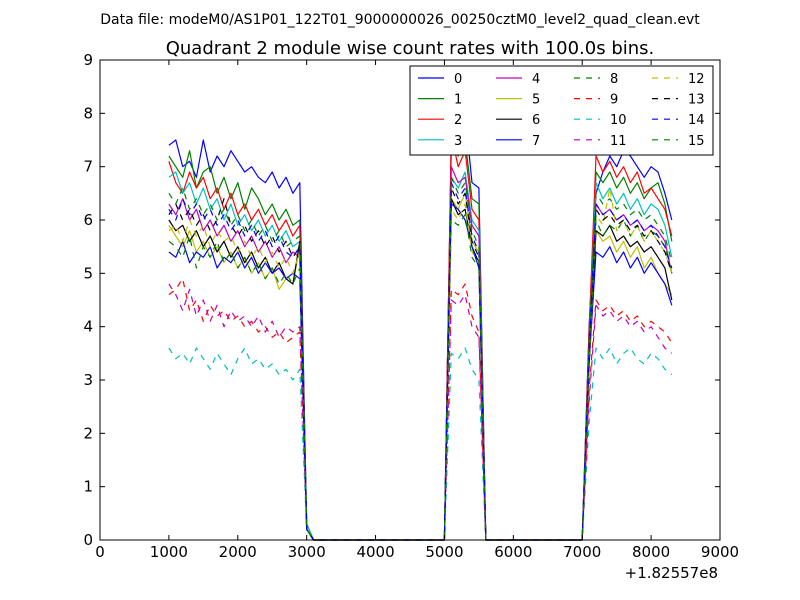 This screenshot has height=600, width=800. I want to click on legend-label-15: 15, so click(696, 141).